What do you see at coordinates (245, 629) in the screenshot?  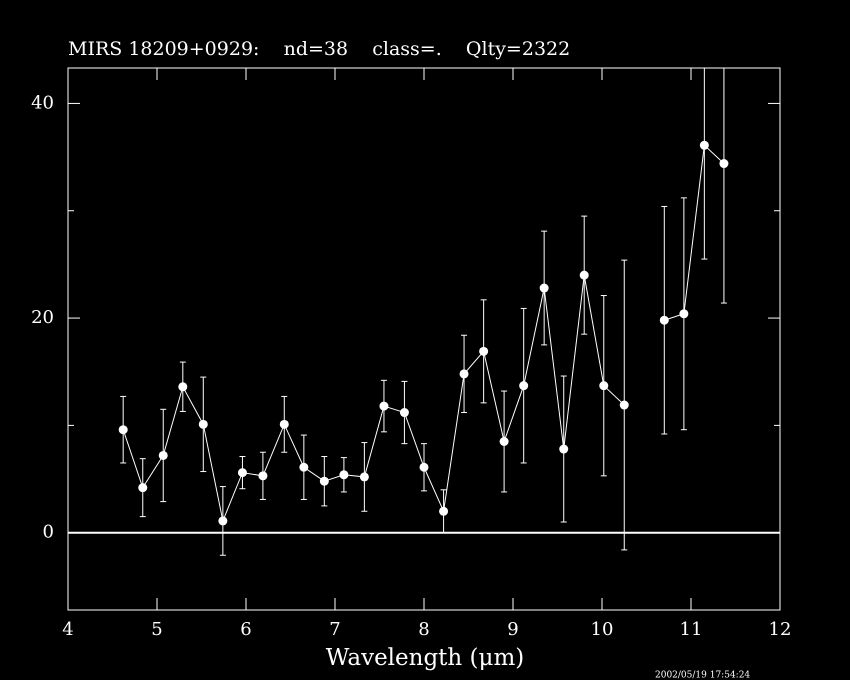 I see `x-tick-label: 6` at bounding box center [245, 629].